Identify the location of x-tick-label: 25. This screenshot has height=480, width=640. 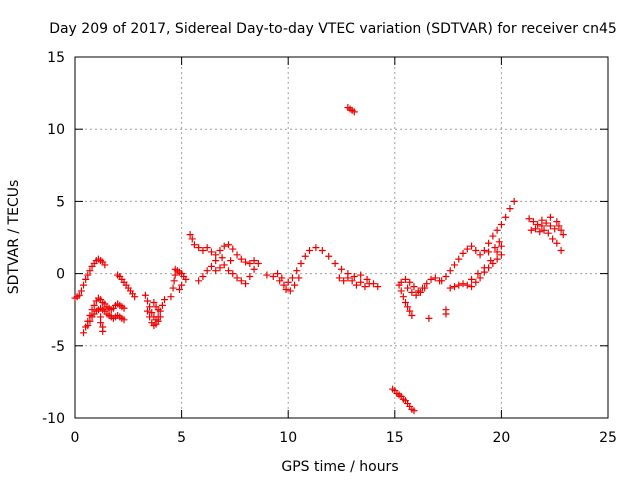
(608, 438).